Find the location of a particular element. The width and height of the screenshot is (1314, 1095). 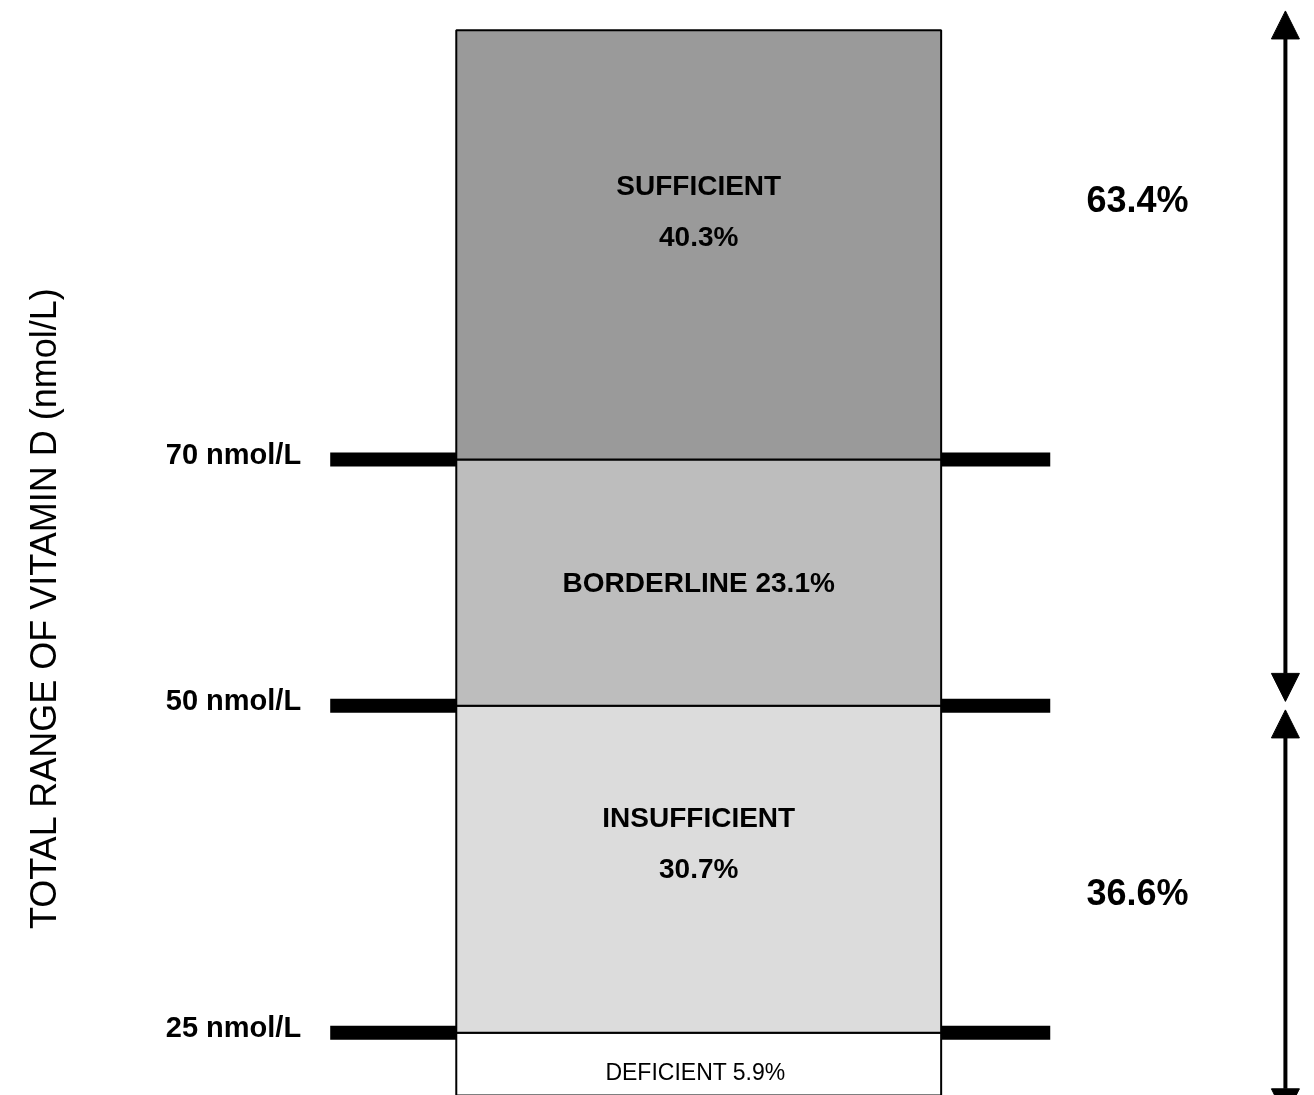

data-label: 40.3% is located at coordinates (699, 236).